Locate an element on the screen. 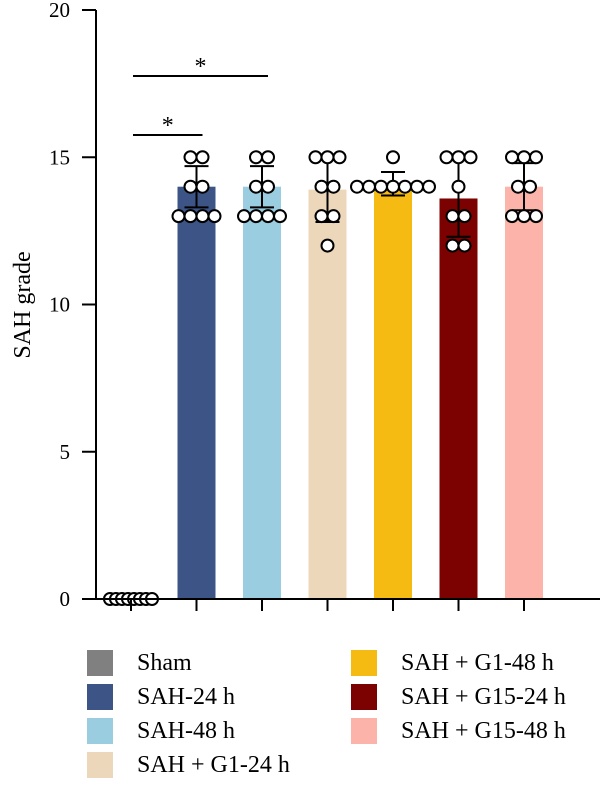 This screenshot has height=792, width=600. legend-item: Sham is located at coordinates (139, 663).